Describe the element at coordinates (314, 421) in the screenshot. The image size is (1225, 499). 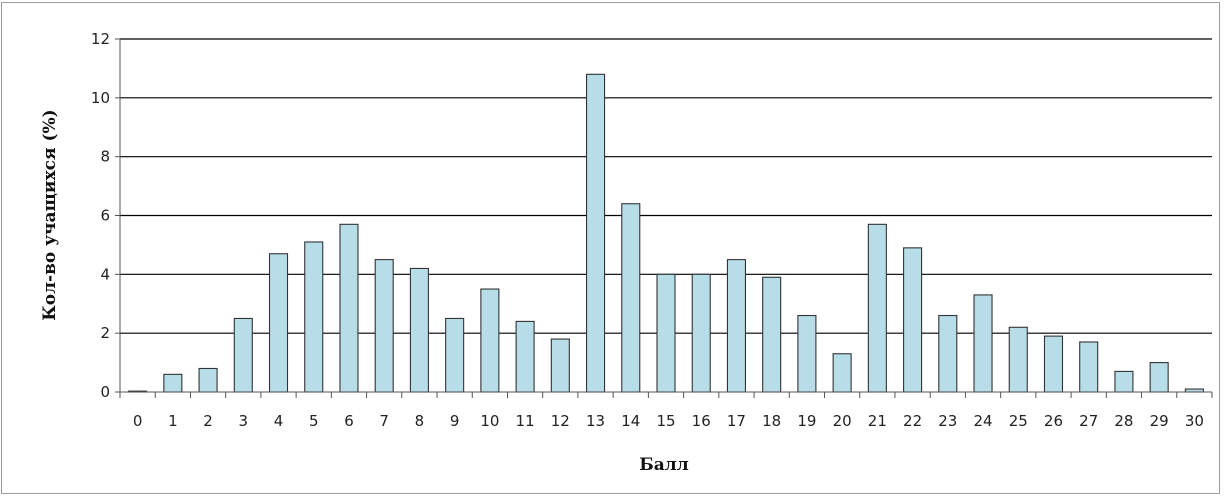
I see `x-tick-label: 5` at that location.